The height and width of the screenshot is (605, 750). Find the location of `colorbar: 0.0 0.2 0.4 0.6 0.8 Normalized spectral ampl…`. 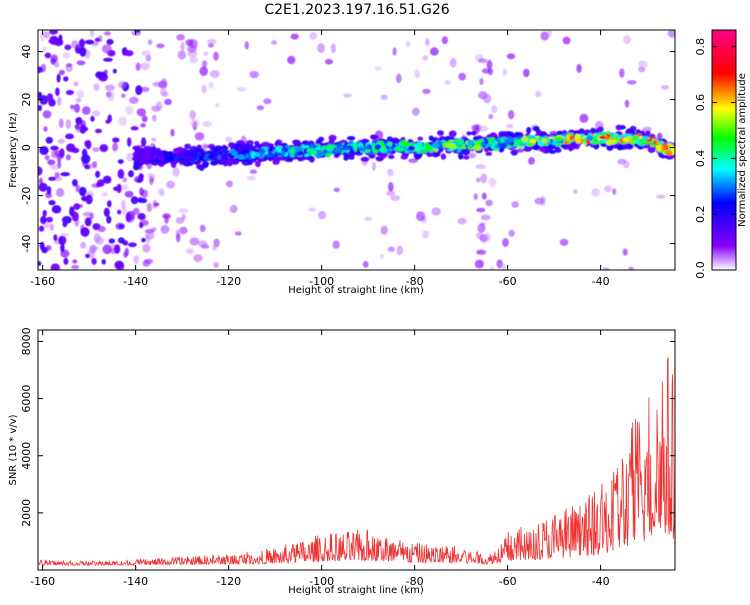

colorbar: 0.0 0.2 0.4 0.6 0.8 Normalized spectral ampl… is located at coordinates (721, 154).